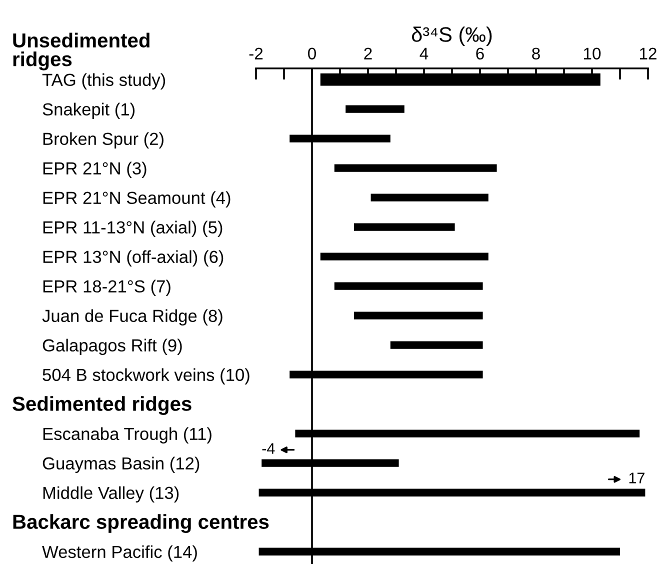 This screenshot has width=659, height=564. I want to click on y-tick-label: EPR 21°N (3), so click(94, 170).